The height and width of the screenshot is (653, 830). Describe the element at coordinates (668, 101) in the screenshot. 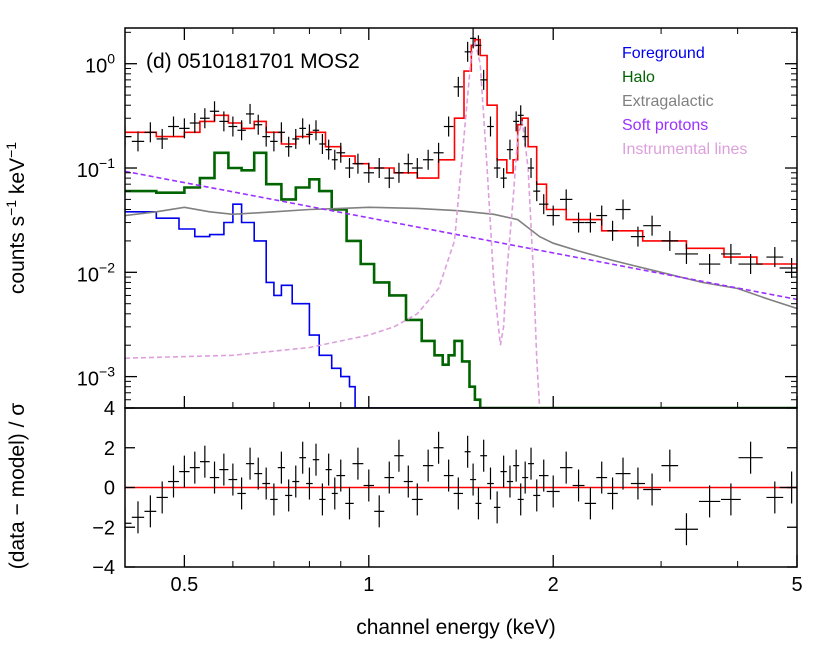

I see `legend-item-extragalactic: Extragalactic` at that location.